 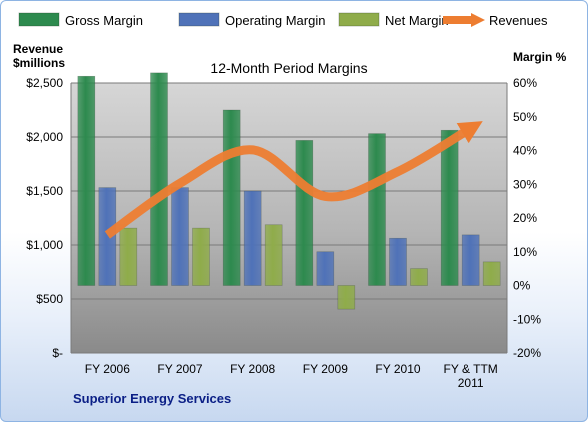 I want to click on category-label: FY 2010, so click(x=397, y=369).